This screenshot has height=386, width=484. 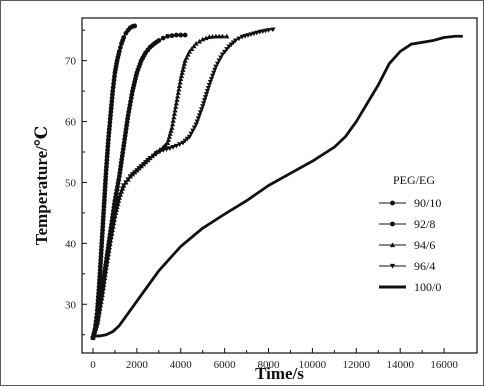 What do you see at coordinates (407, 266) in the screenshot?
I see `legend-item: 96/4` at bounding box center [407, 266].